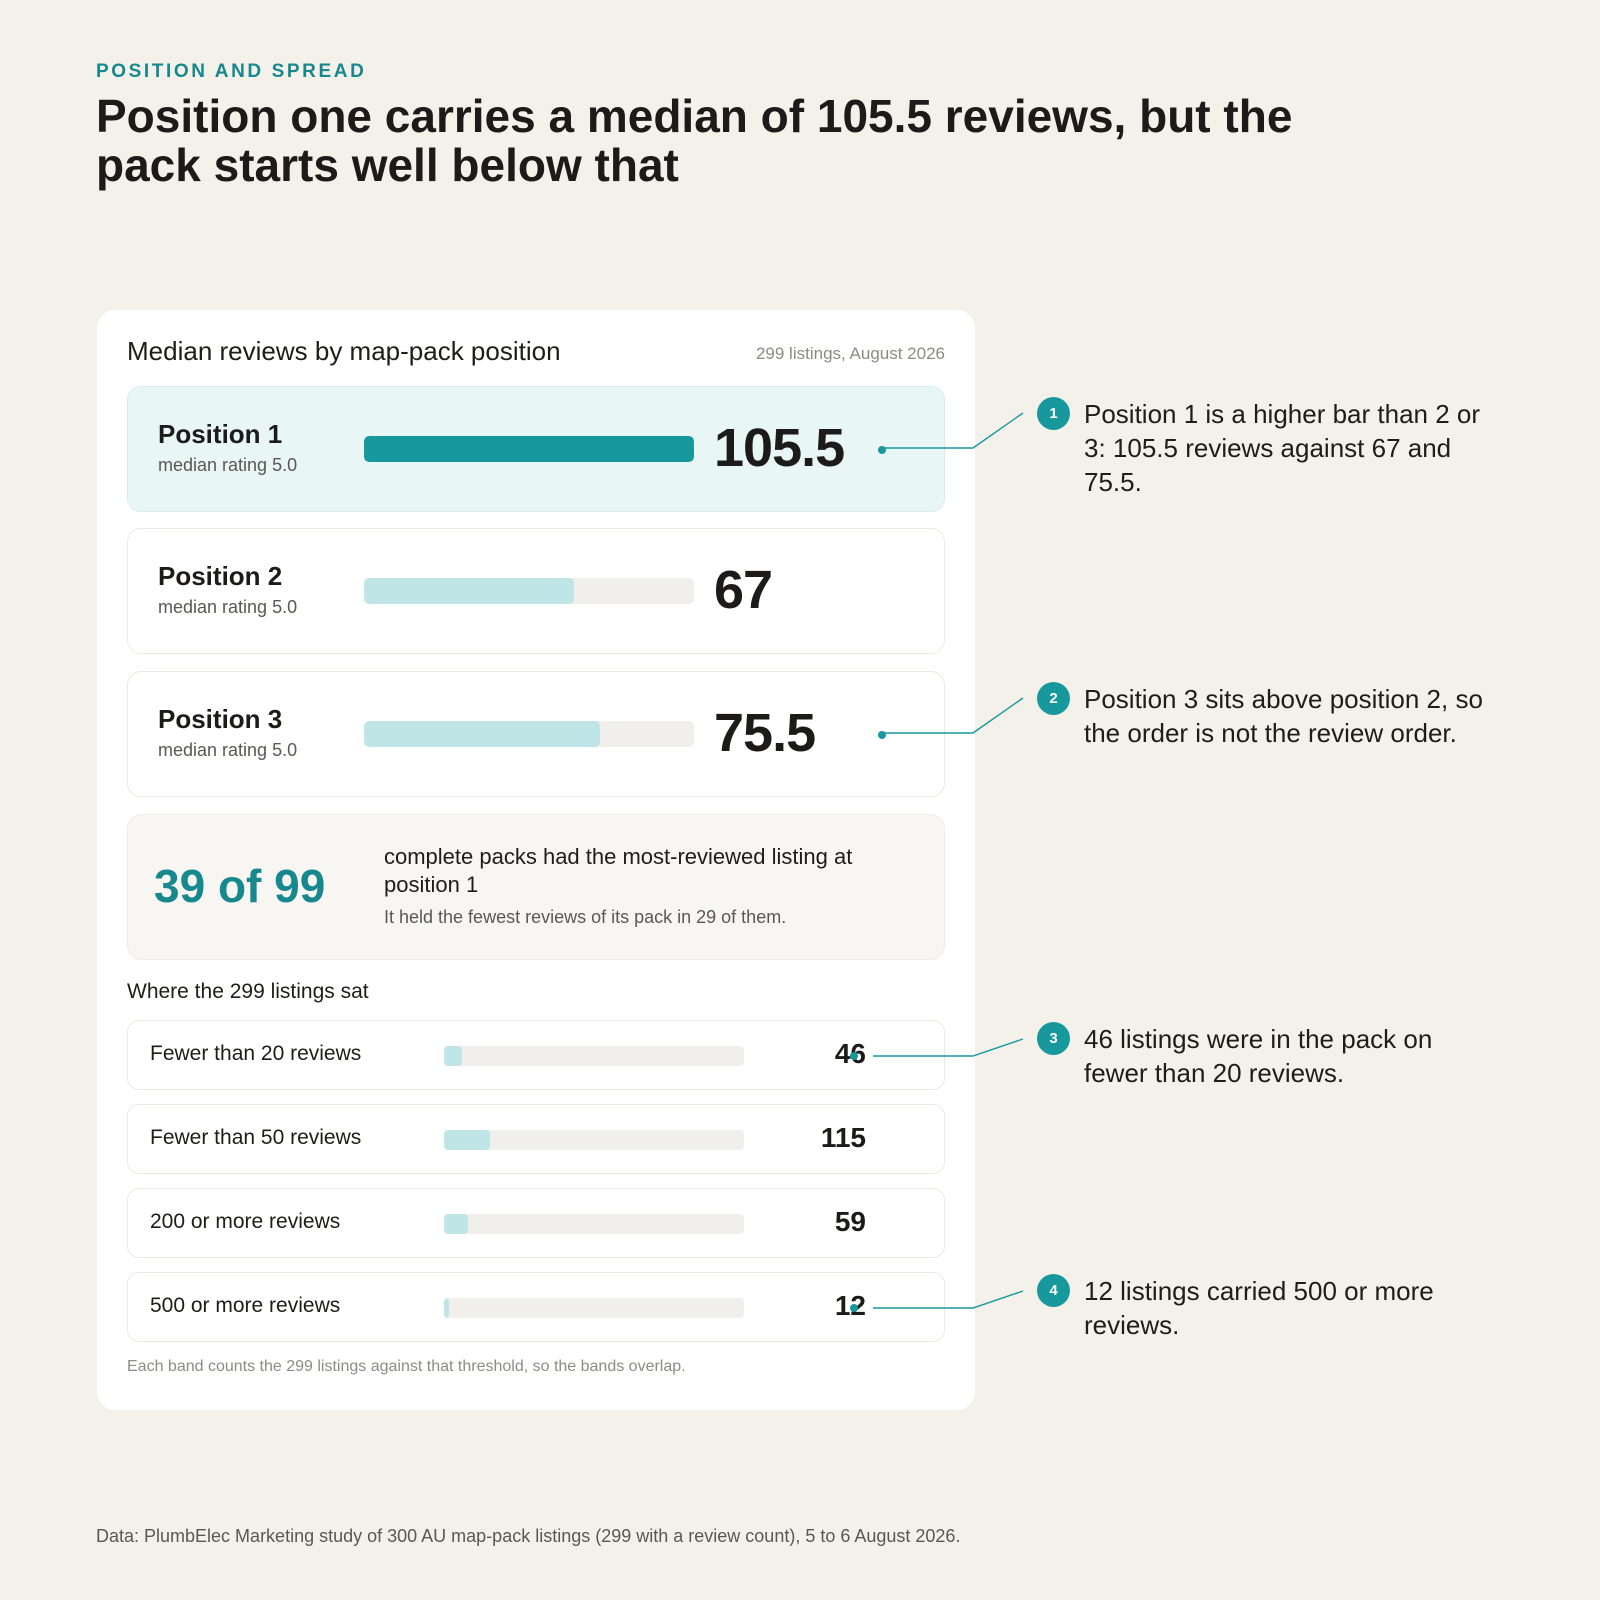 This screenshot has width=1600, height=1600. Describe the element at coordinates (256, 1053) in the screenshot. I see `band-label: Fewer than 20 reviews` at that location.